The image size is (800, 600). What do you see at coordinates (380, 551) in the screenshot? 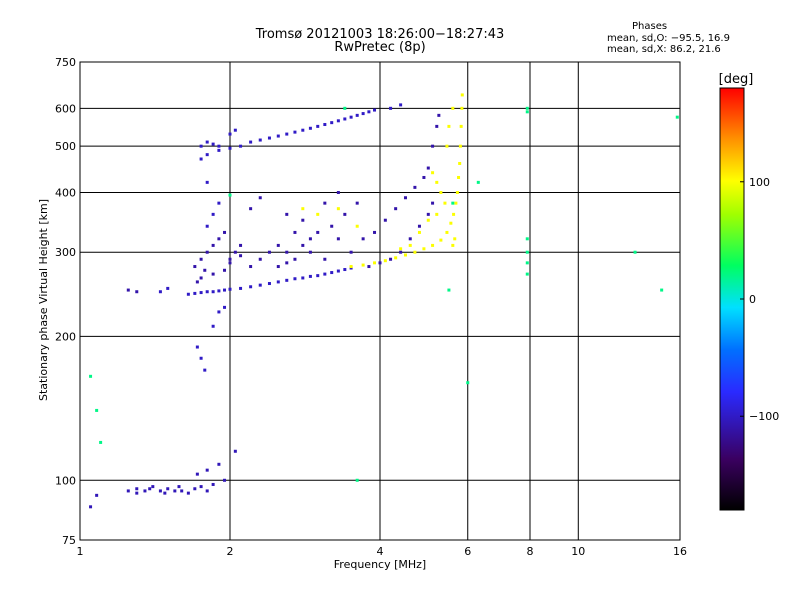
I see `x-tick-label: 4` at bounding box center [380, 551].